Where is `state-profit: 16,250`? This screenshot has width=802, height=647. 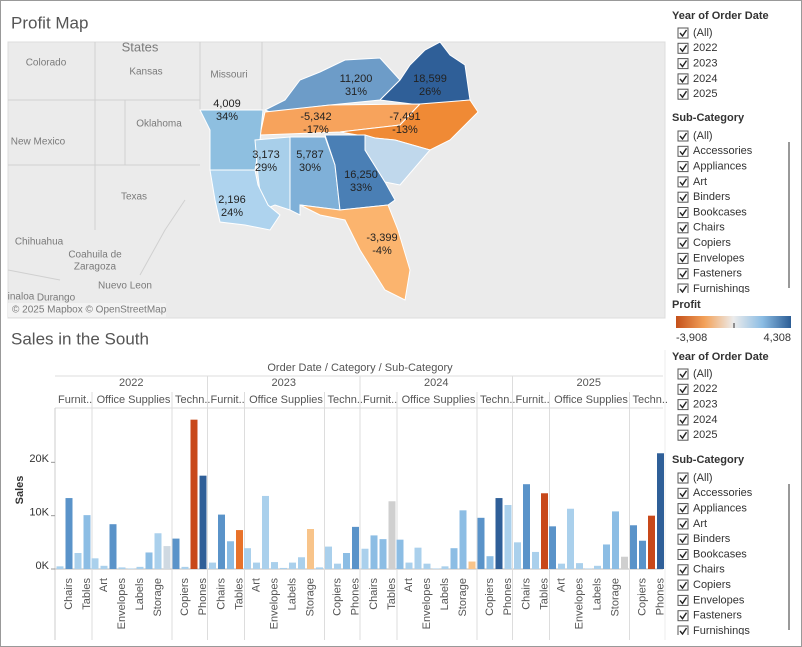 state-profit: 16,250 is located at coordinates (361, 175).